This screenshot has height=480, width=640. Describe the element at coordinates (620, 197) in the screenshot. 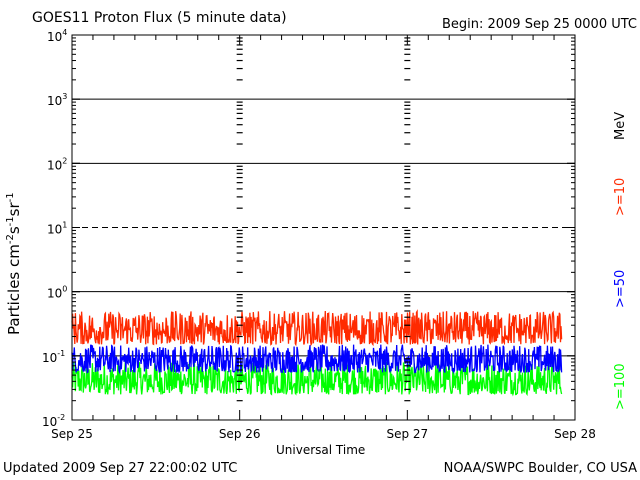

I see `series-label-10: >=10` at that location.